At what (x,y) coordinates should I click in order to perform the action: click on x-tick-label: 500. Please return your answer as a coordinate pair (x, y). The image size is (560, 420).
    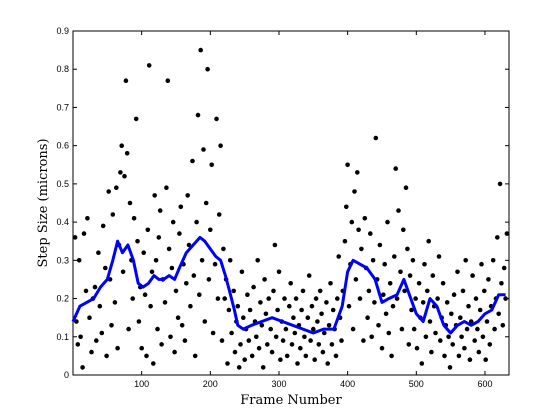
    Looking at the image, I should click on (416, 384).